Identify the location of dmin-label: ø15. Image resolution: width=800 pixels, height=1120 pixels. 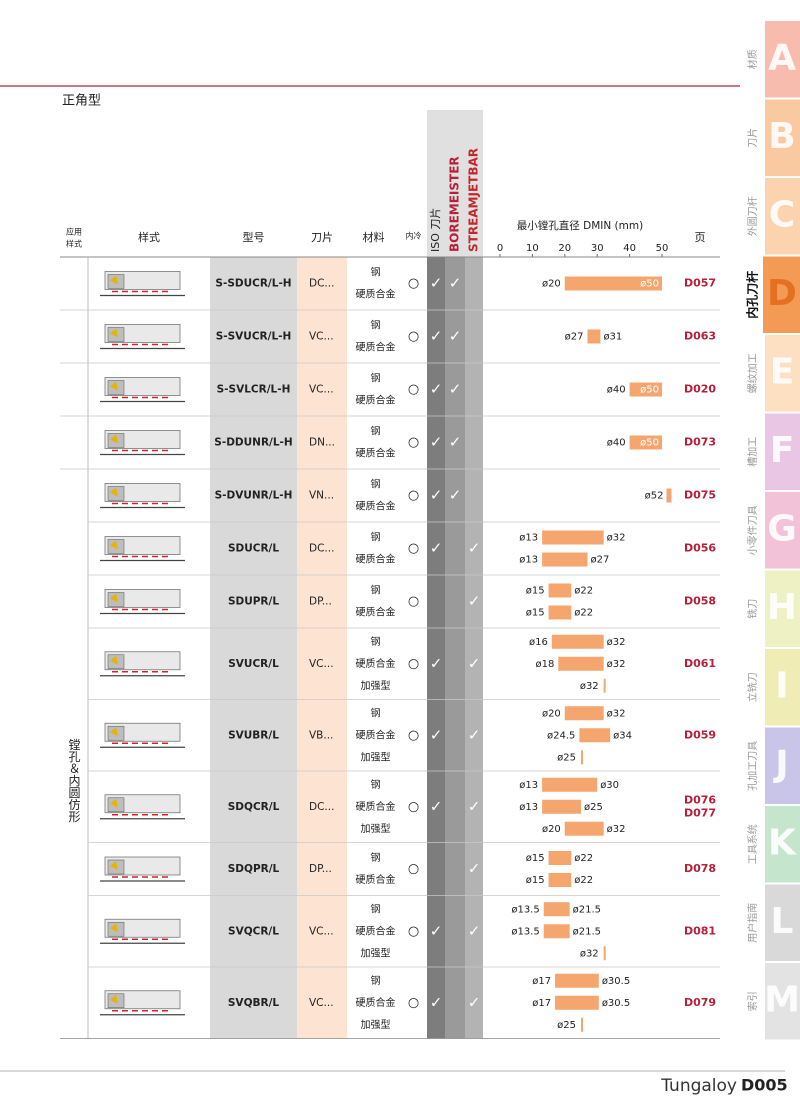
(535, 858).